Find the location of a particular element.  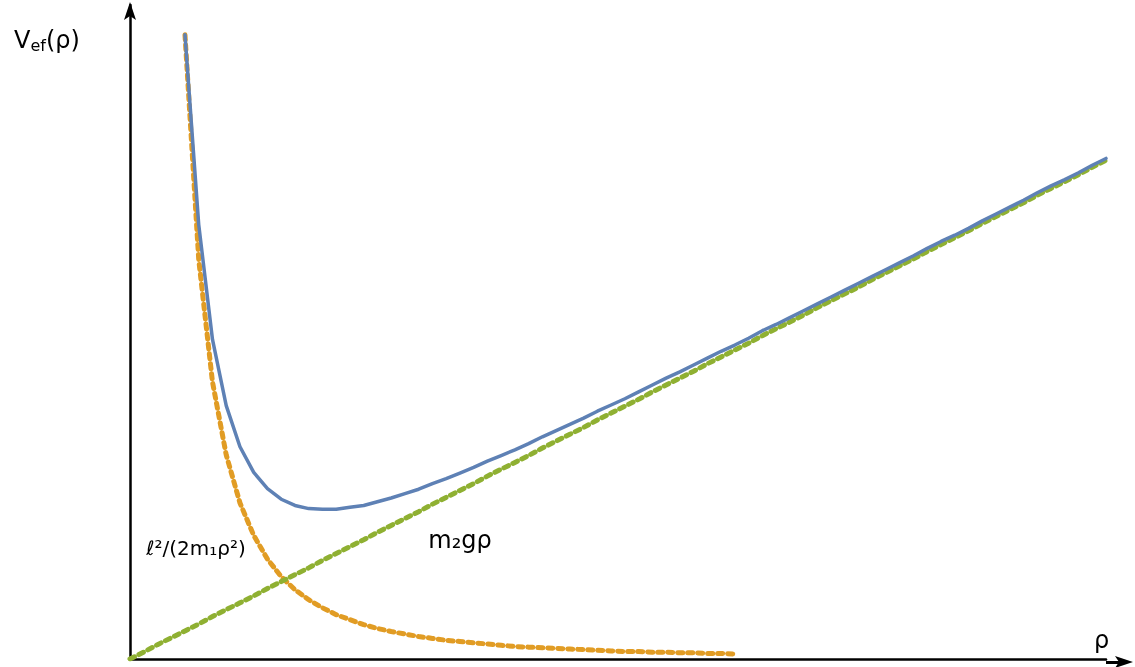

x-axis-title: ρ is located at coordinates (1102, 640).